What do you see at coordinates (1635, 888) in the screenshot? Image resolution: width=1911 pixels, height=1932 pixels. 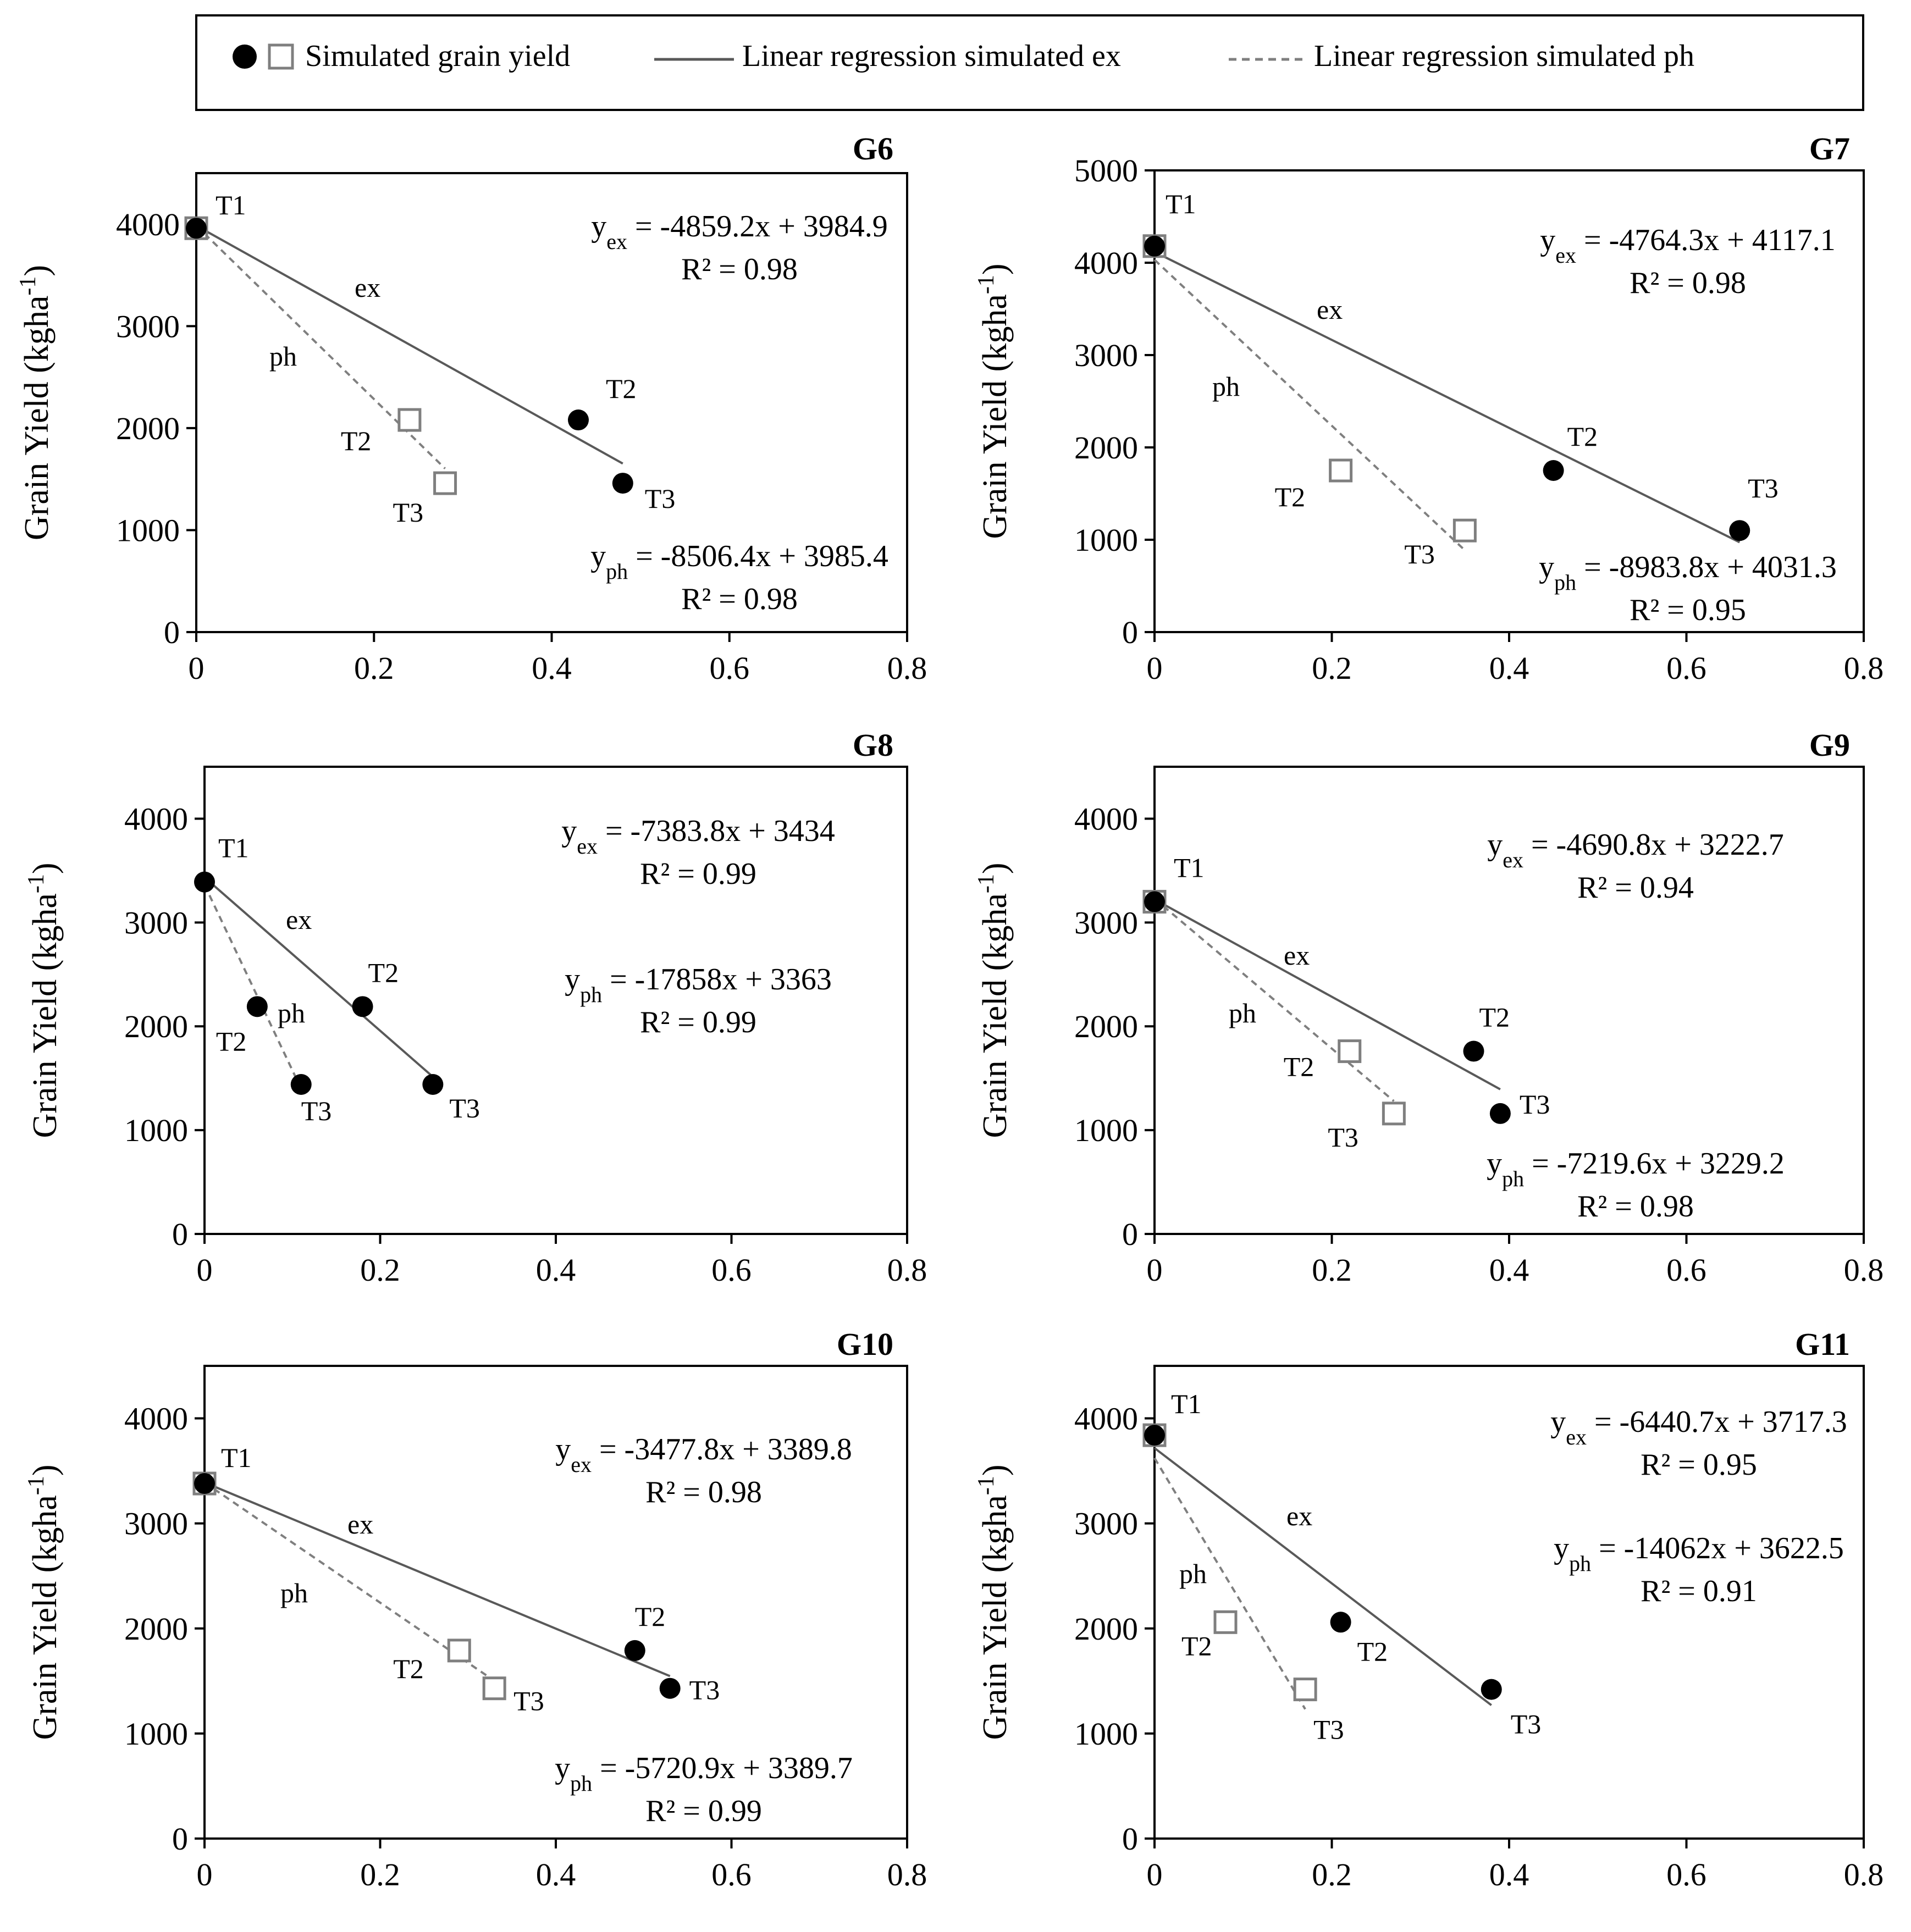 I see `r-squared-ex: R² = 0.94` at bounding box center [1635, 888].